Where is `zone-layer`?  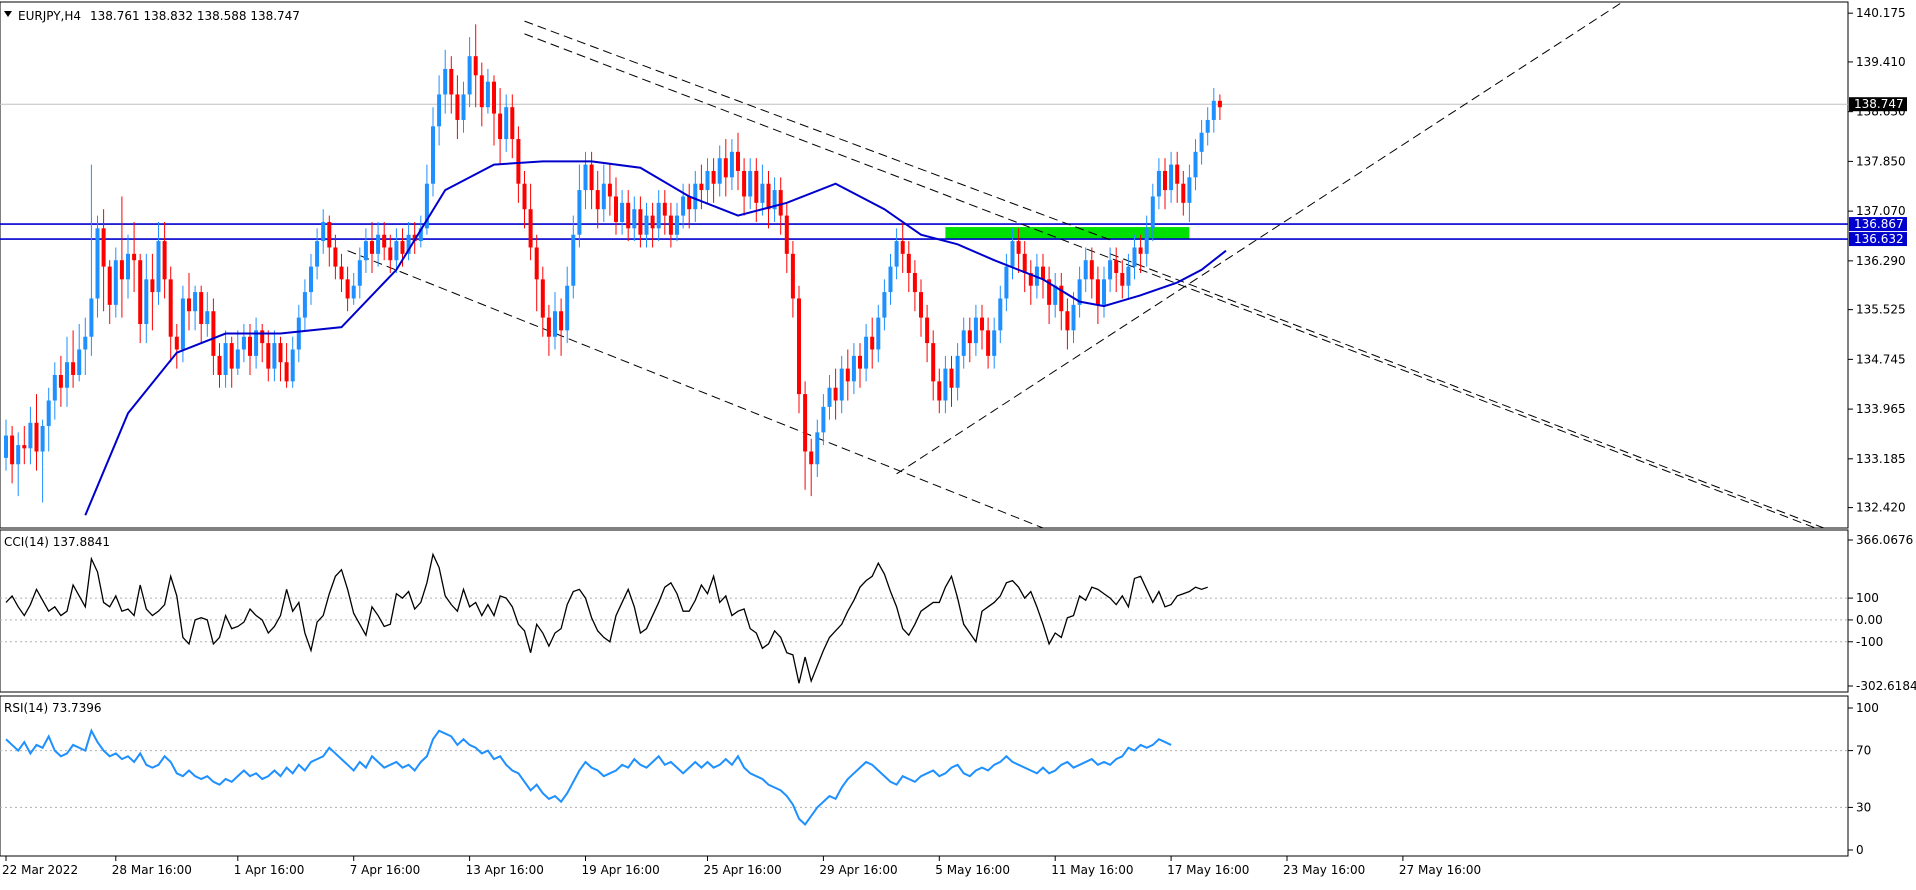 zone-layer is located at coordinates (1067, 233).